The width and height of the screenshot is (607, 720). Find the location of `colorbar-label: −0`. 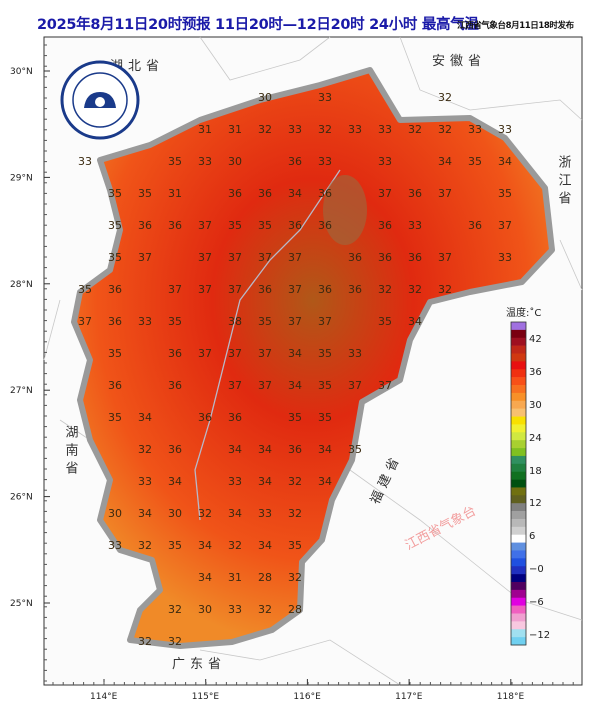

colorbar-label: −0 is located at coordinates (536, 569).